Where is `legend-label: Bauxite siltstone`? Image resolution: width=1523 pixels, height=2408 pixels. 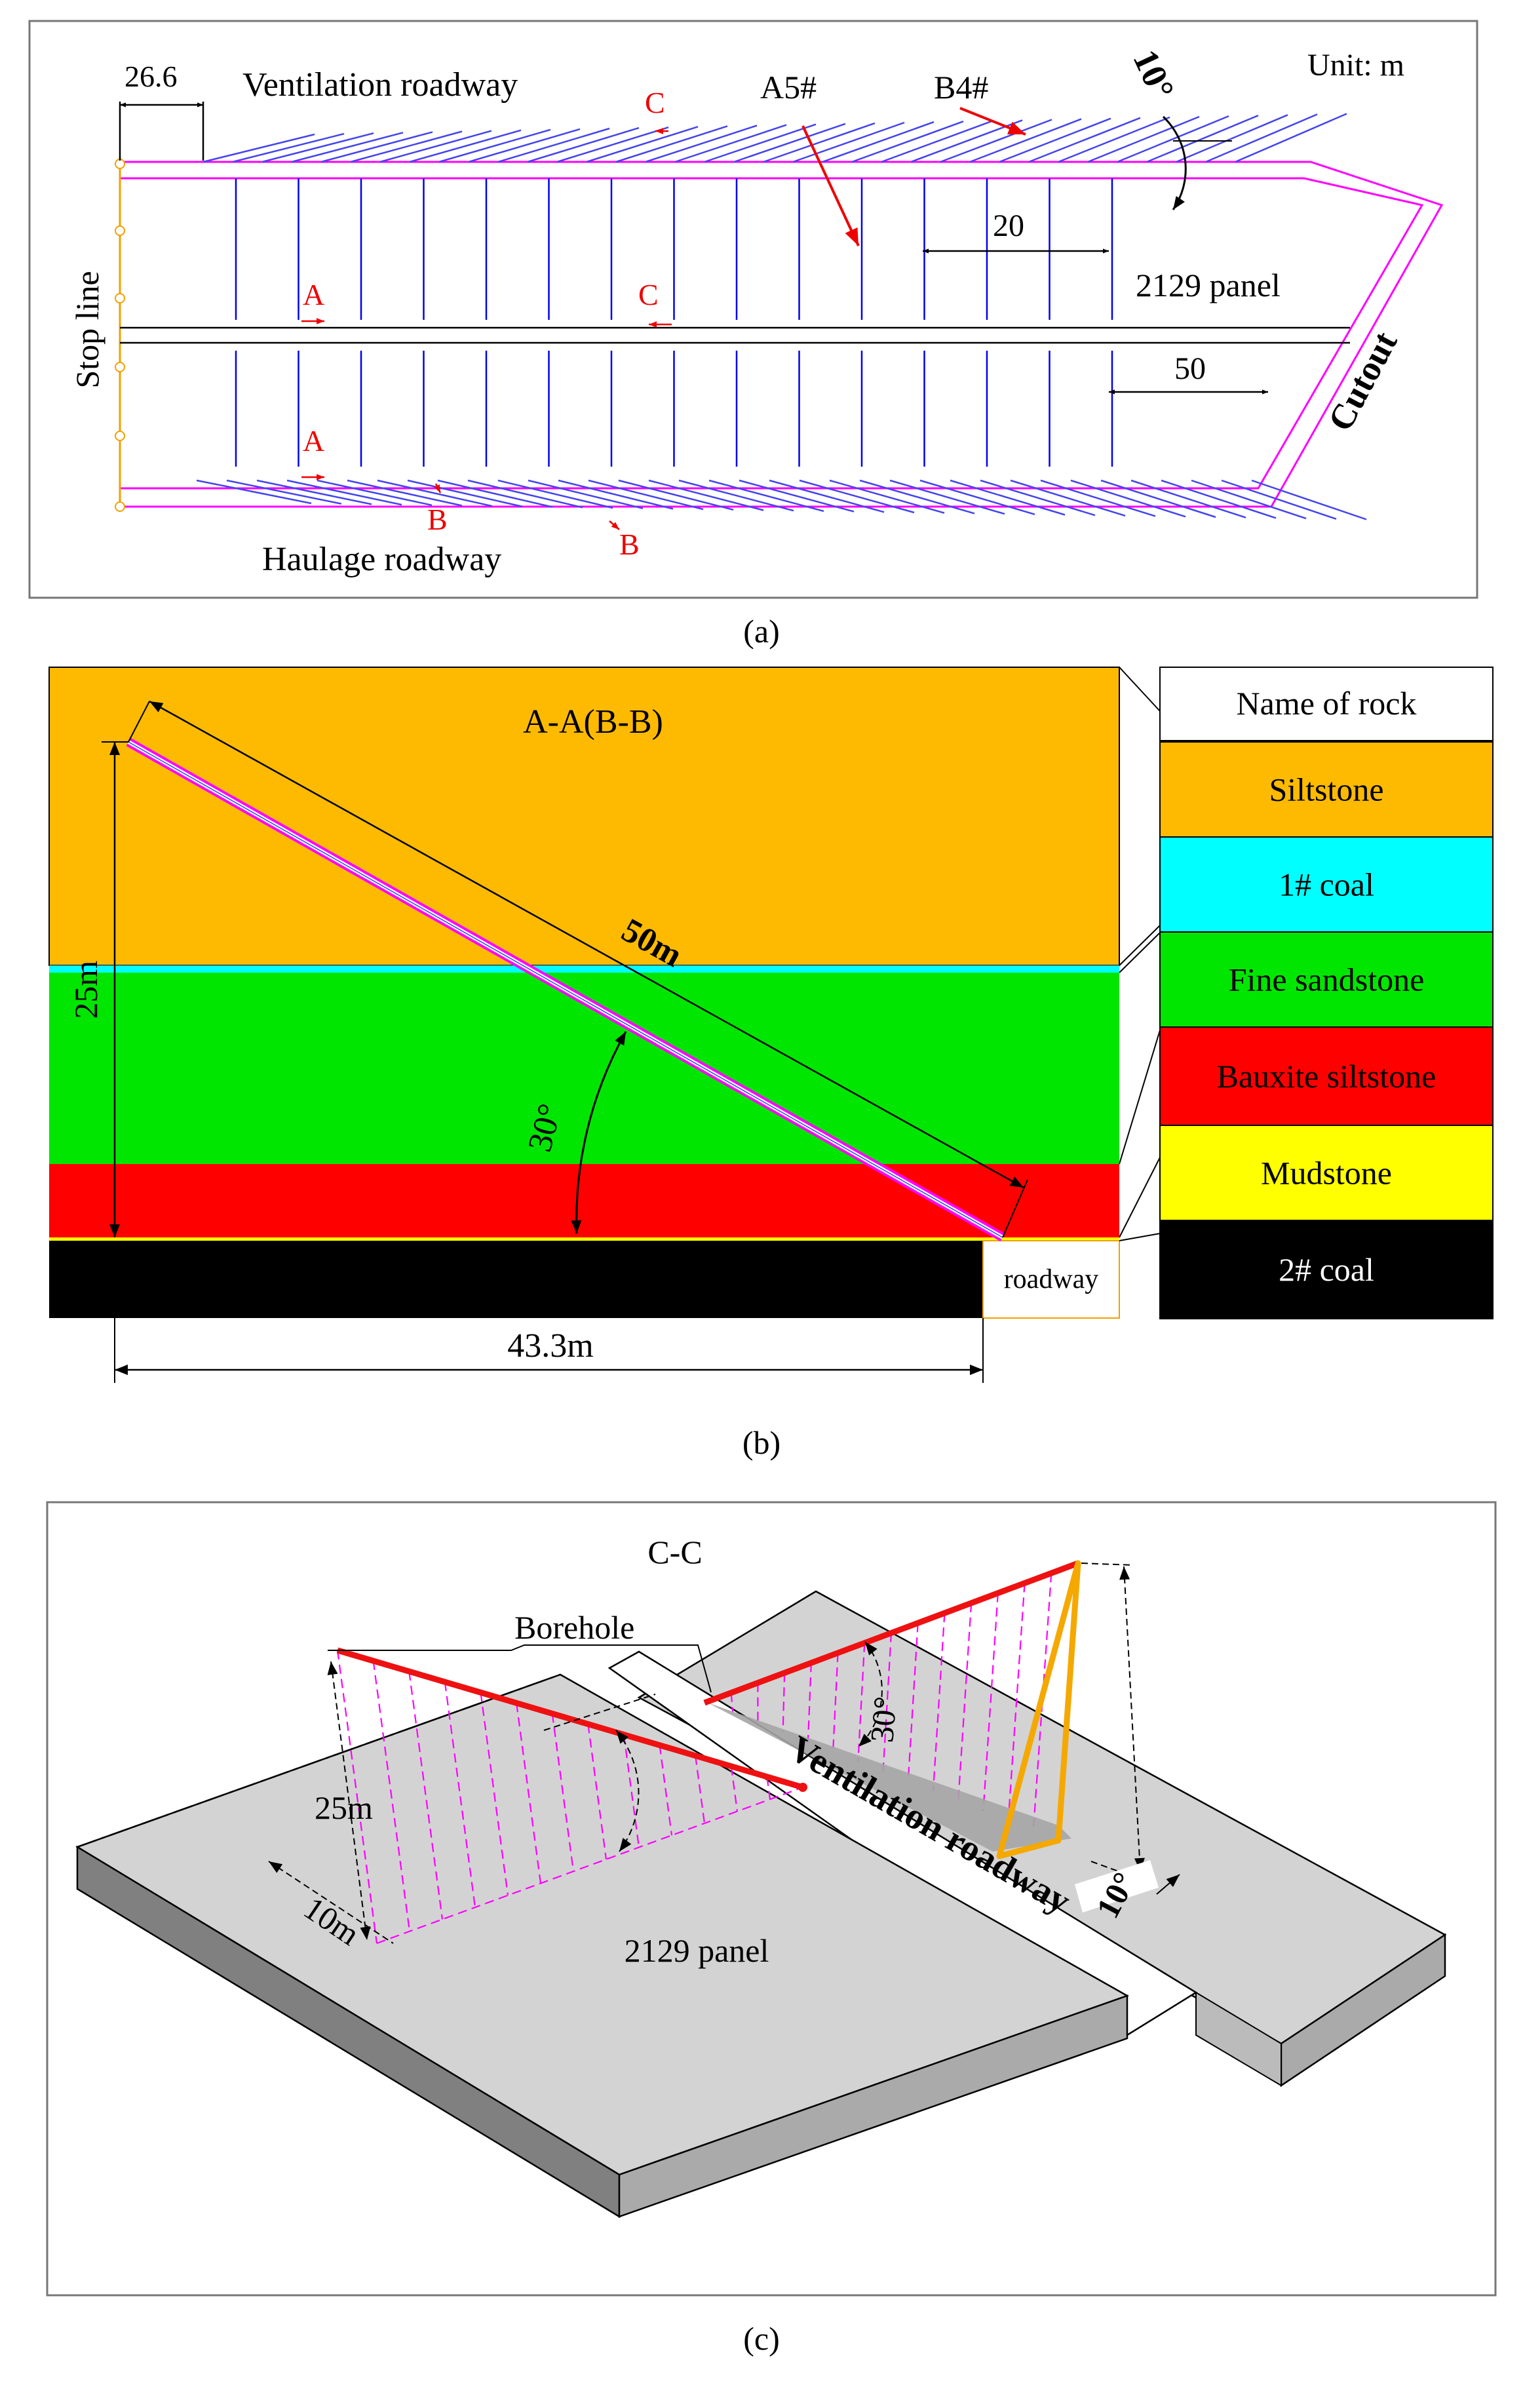
legend-label: Bauxite siltstone is located at coordinates (1326, 1076).